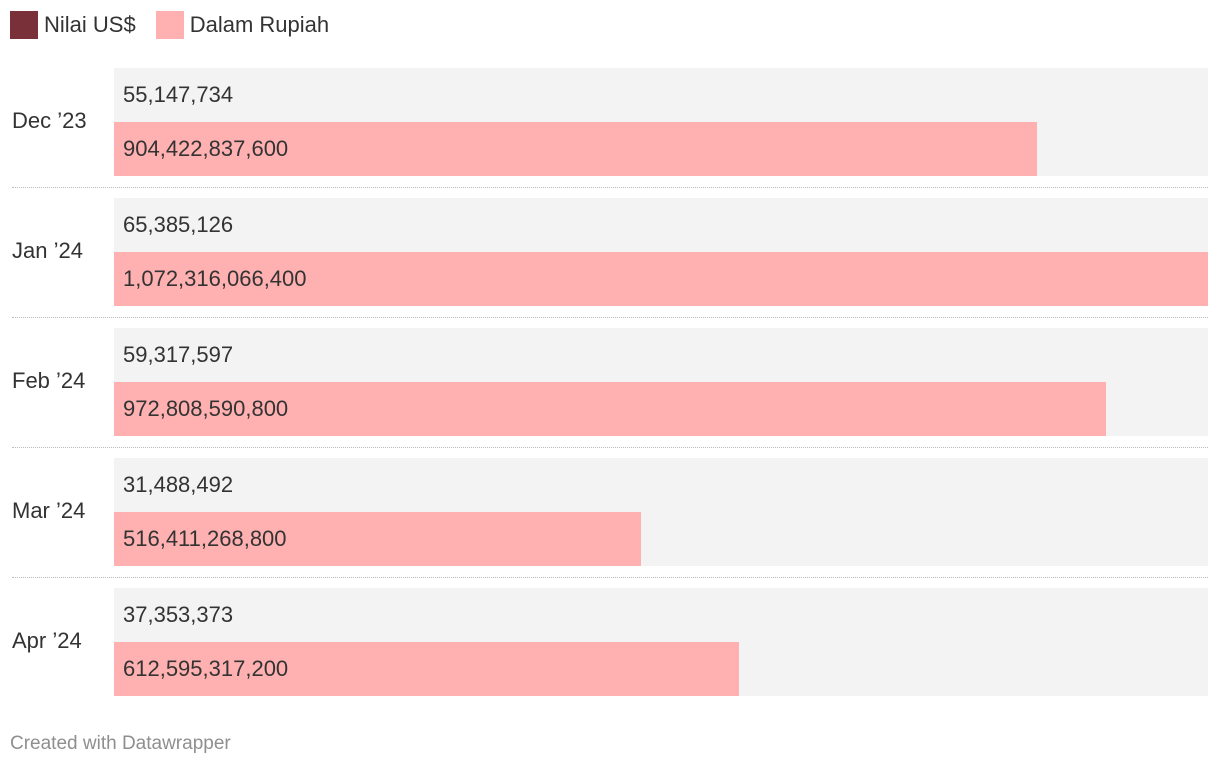 The height and width of the screenshot is (770, 1220). Describe the element at coordinates (206, 408) in the screenshot. I see `data-label-rupiah: 972,808,590,800` at that location.